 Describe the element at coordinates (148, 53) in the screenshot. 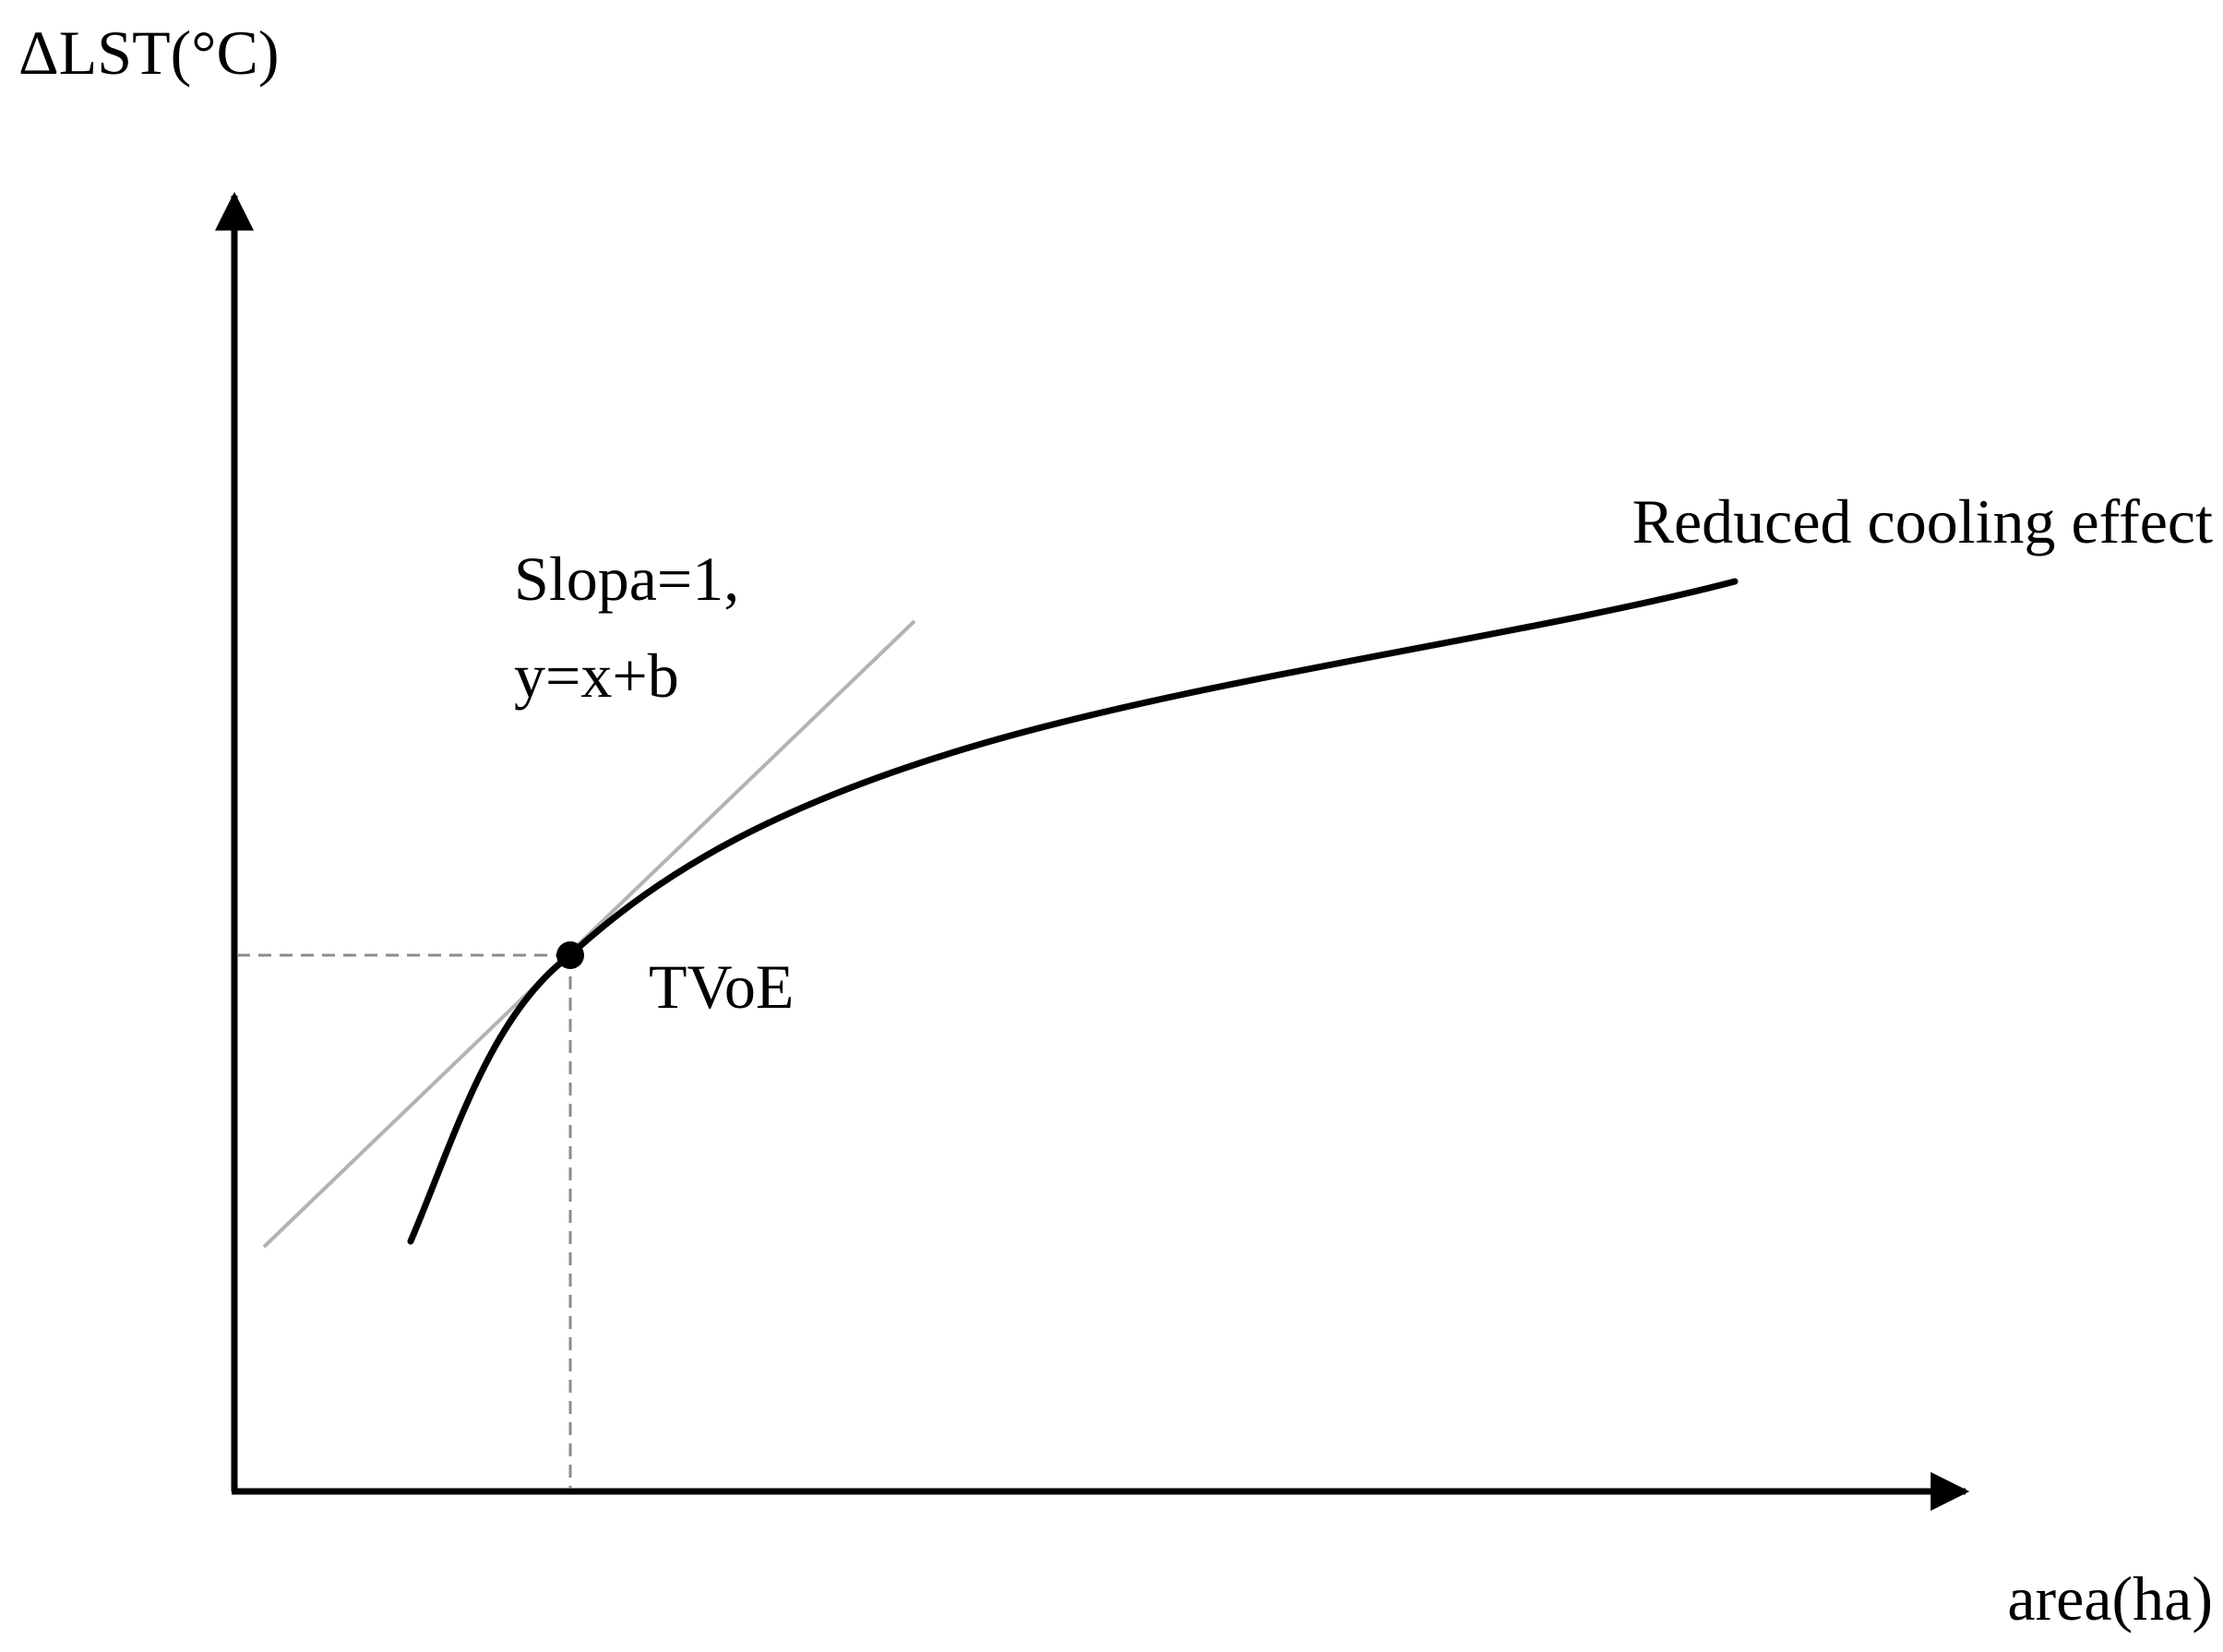

I see `y-axis-label: ΔLST(°C)` at that location.